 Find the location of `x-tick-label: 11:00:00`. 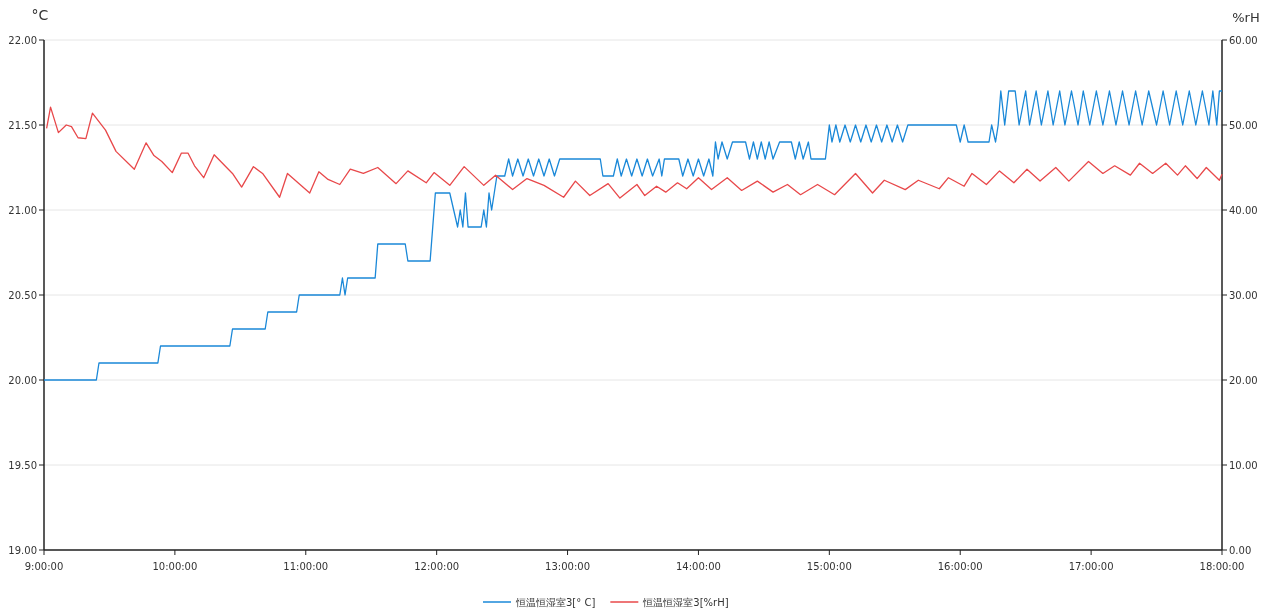

x-tick-label: 11:00:00 is located at coordinates (306, 566).